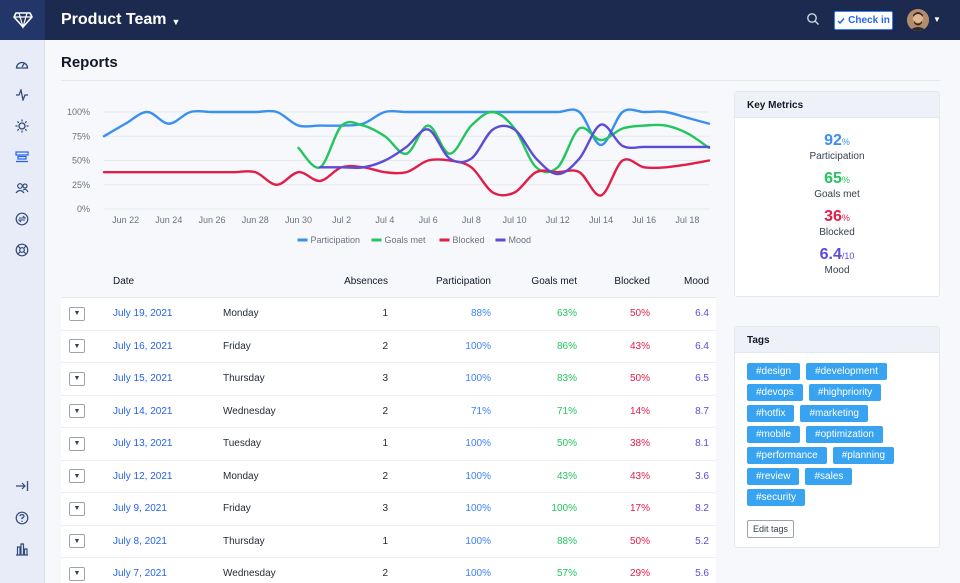 The height and width of the screenshot is (583, 960). What do you see at coordinates (639, 541) in the screenshot?
I see `row-blocked: 50%` at bounding box center [639, 541].